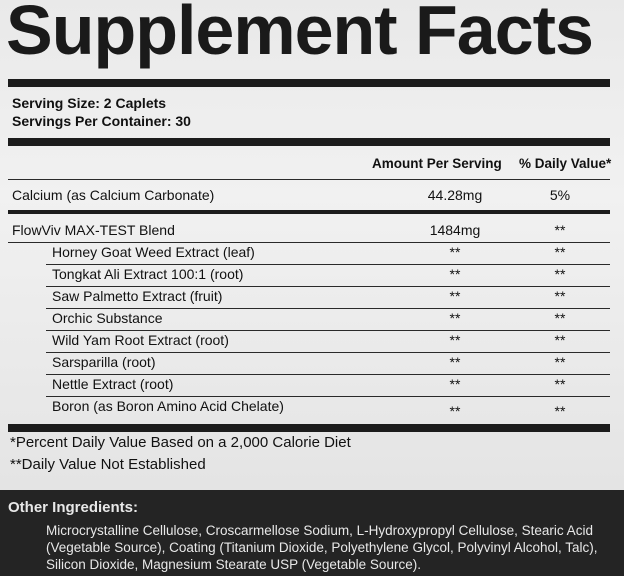 The image size is (624, 576). I want to click on footnote-not-established: **Daily Value Not Established, so click(108, 464).